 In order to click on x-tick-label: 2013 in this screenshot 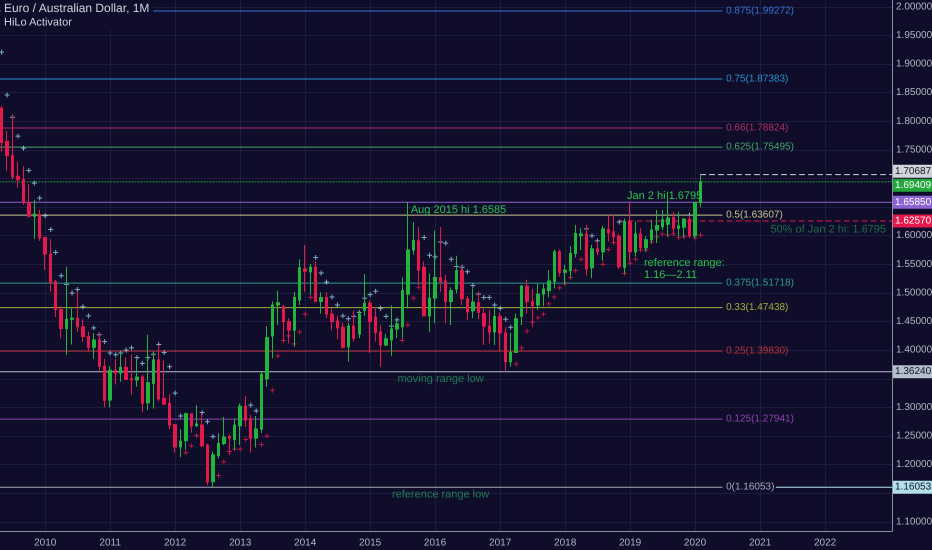, I will do `click(240, 543)`.